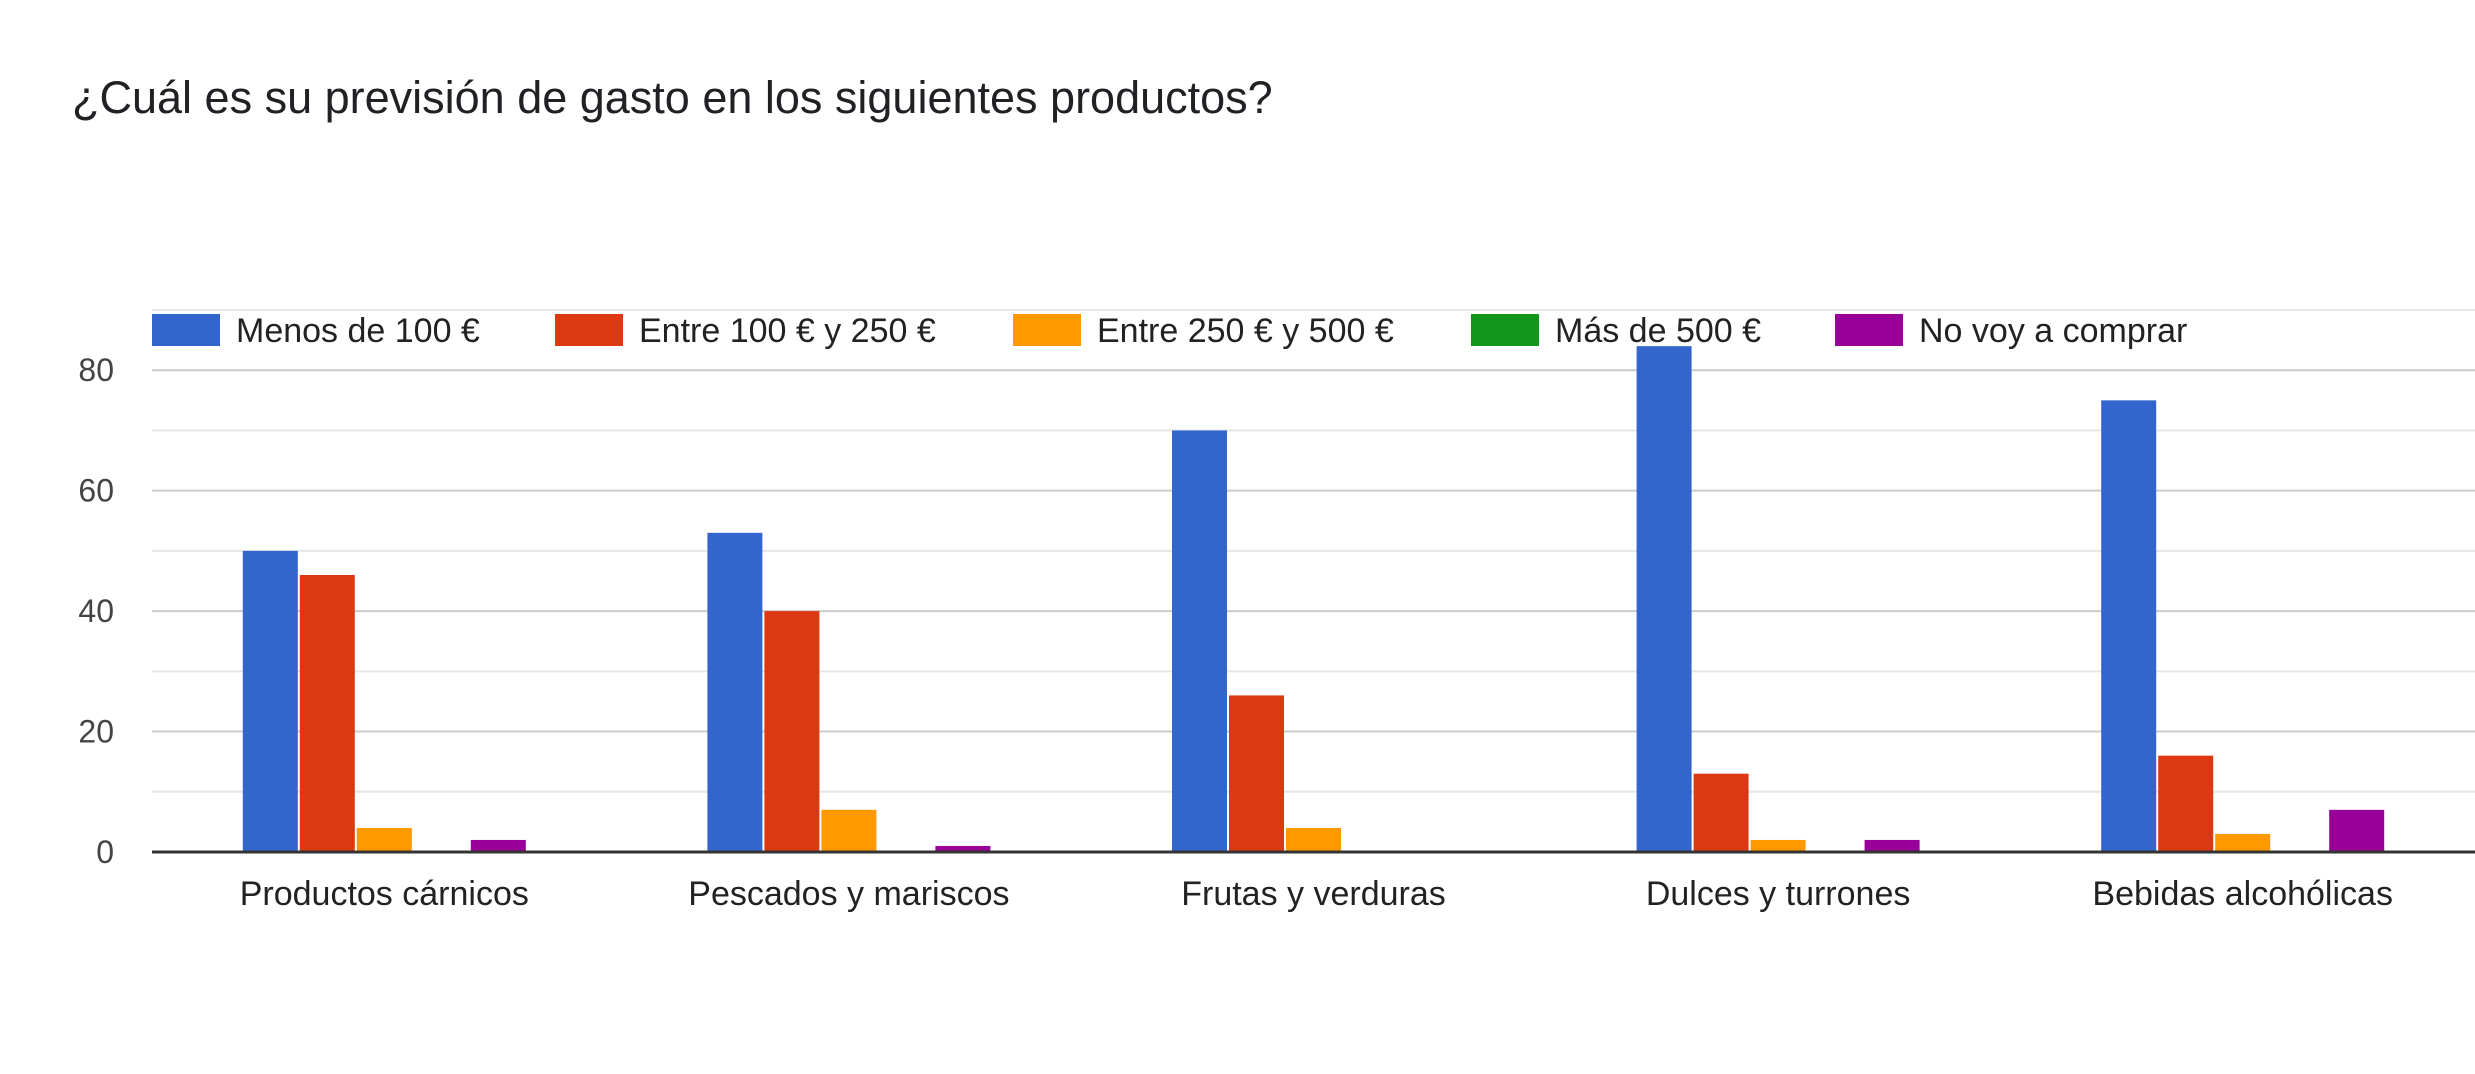 The height and width of the screenshot is (1074, 2475). I want to click on y-tick-label: 40, so click(96, 611).